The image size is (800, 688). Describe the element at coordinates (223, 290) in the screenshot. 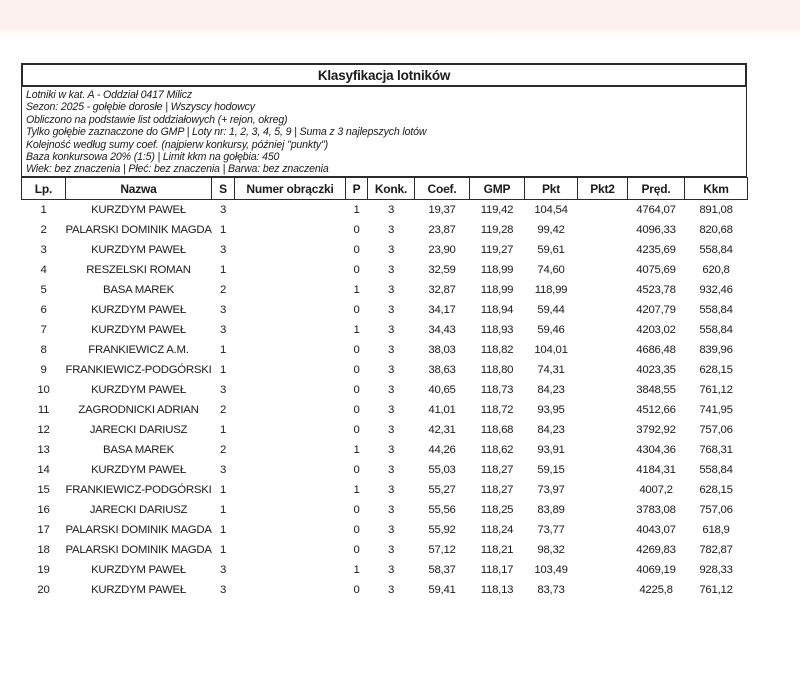

I see `table-cell: 2` at that location.